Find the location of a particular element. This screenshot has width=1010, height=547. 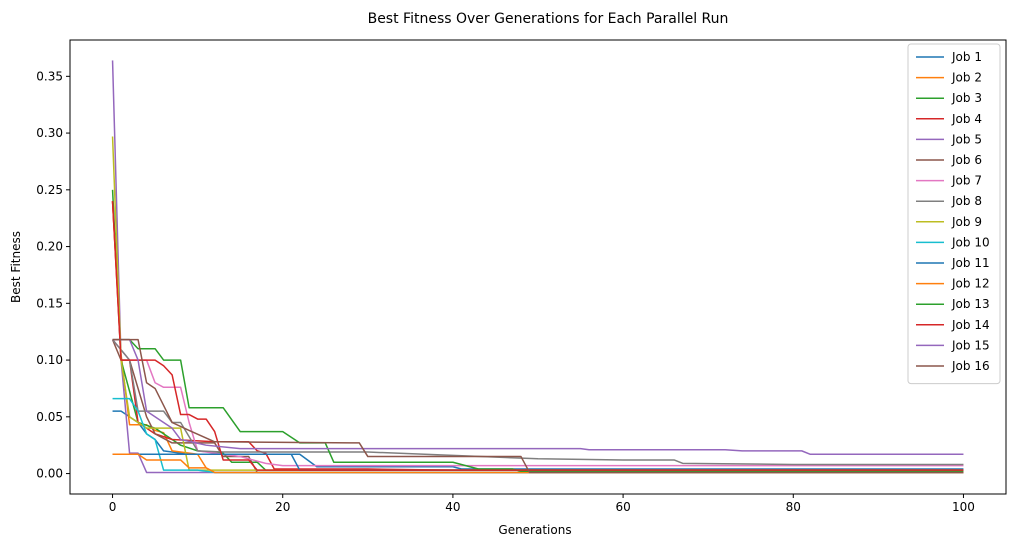

legend-label-job-5: Job 5 is located at coordinates (966, 139).